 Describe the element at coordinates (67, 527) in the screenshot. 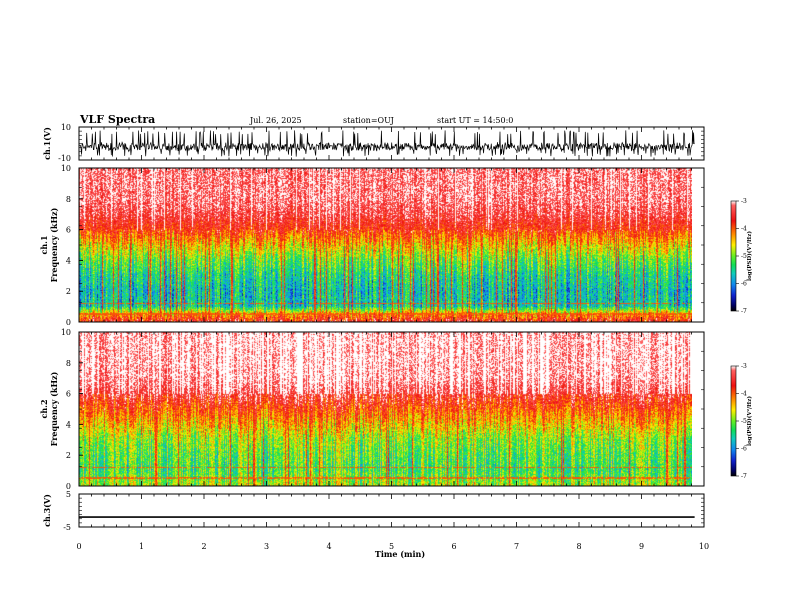

I see `ch3-wave-ytick-bottom: -5` at that location.